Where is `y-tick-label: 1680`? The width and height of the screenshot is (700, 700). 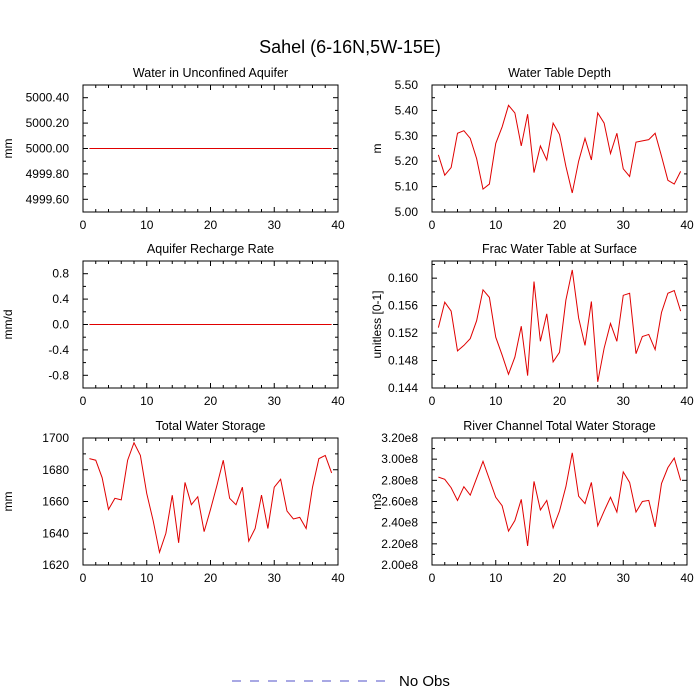
y-tick-label: 1680 is located at coordinates (55, 470).